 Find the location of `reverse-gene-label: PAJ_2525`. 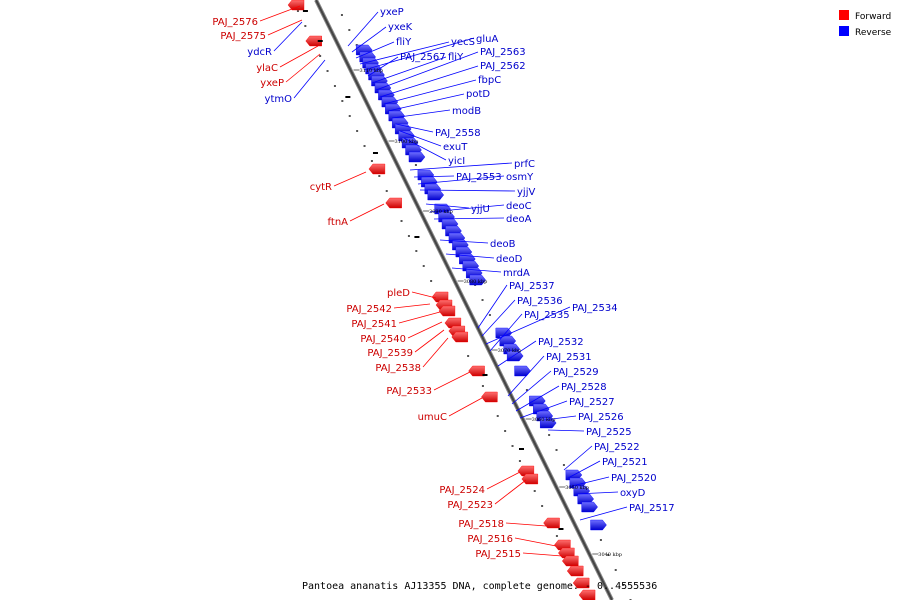

reverse-gene-label: PAJ_2525 is located at coordinates (609, 432).